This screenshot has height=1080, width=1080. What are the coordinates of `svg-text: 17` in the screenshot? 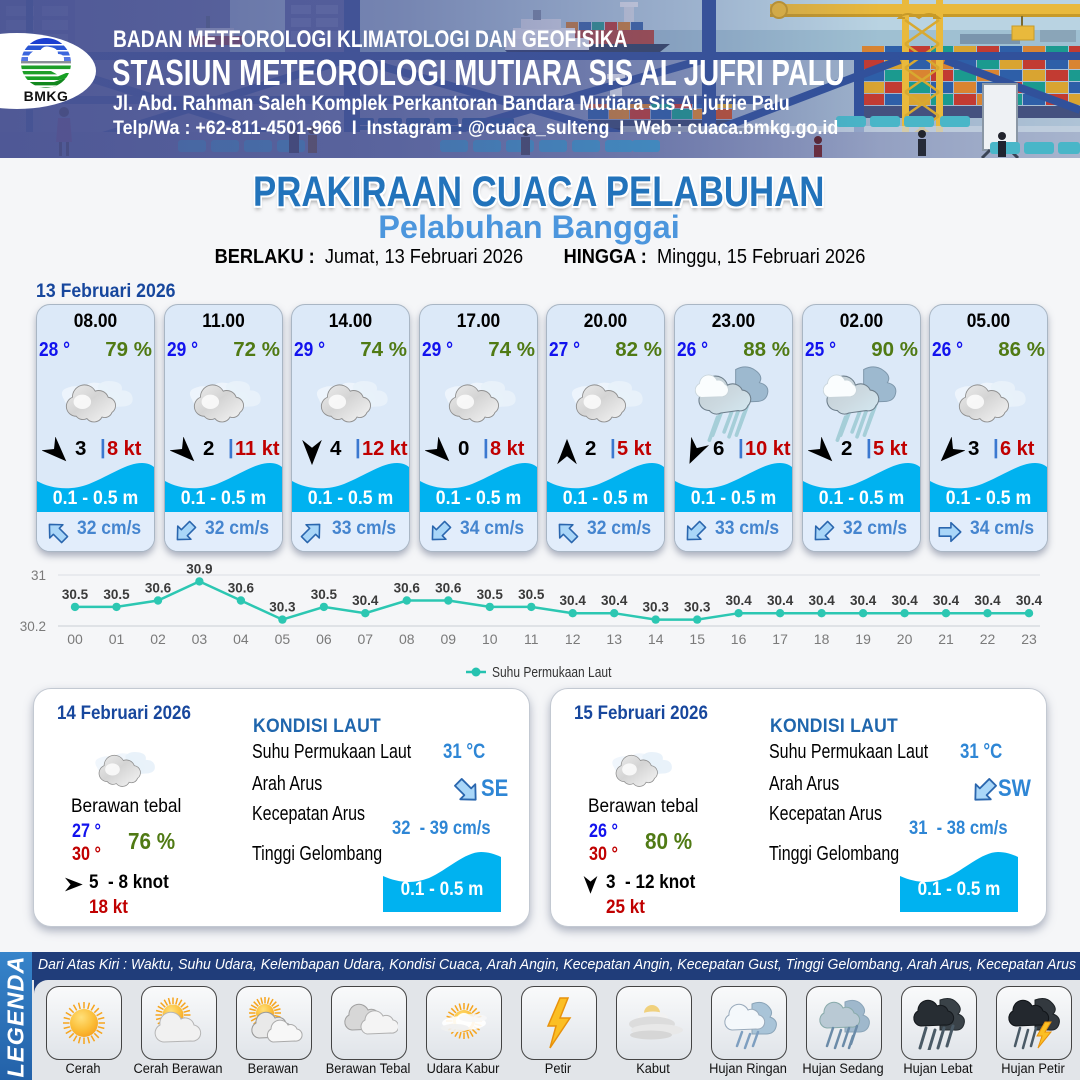 It's located at (780, 639).